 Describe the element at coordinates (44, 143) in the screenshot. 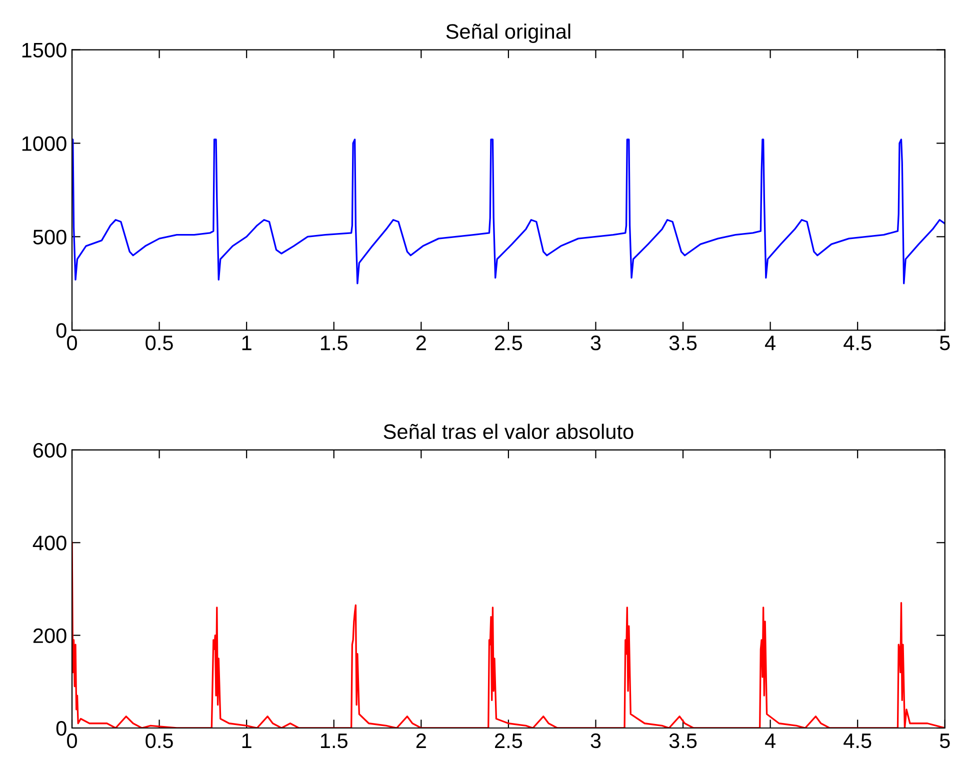

I see `y-tick-label: 1000` at that location.